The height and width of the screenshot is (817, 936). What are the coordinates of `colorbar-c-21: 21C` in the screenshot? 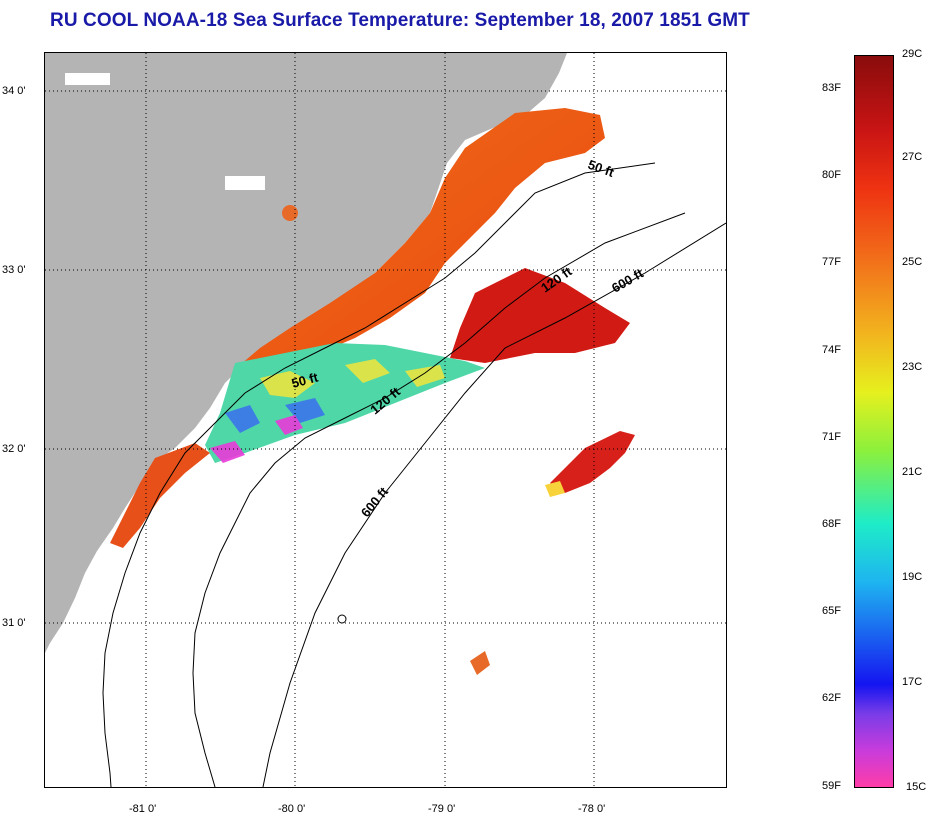 It's located at (912, 472).